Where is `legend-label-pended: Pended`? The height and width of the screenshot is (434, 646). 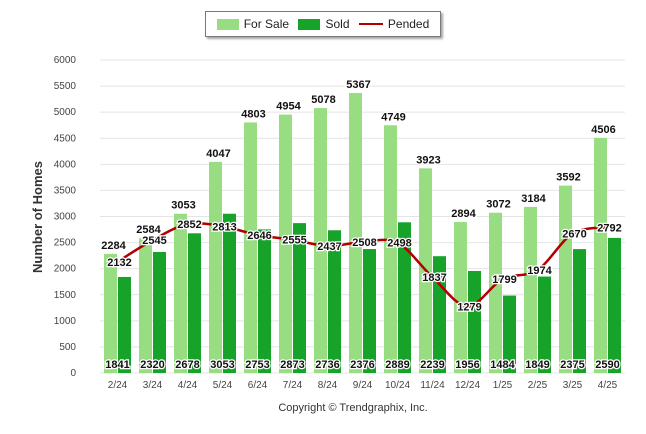
legend-label-pended: Pended is located at coordinates (408, 24).